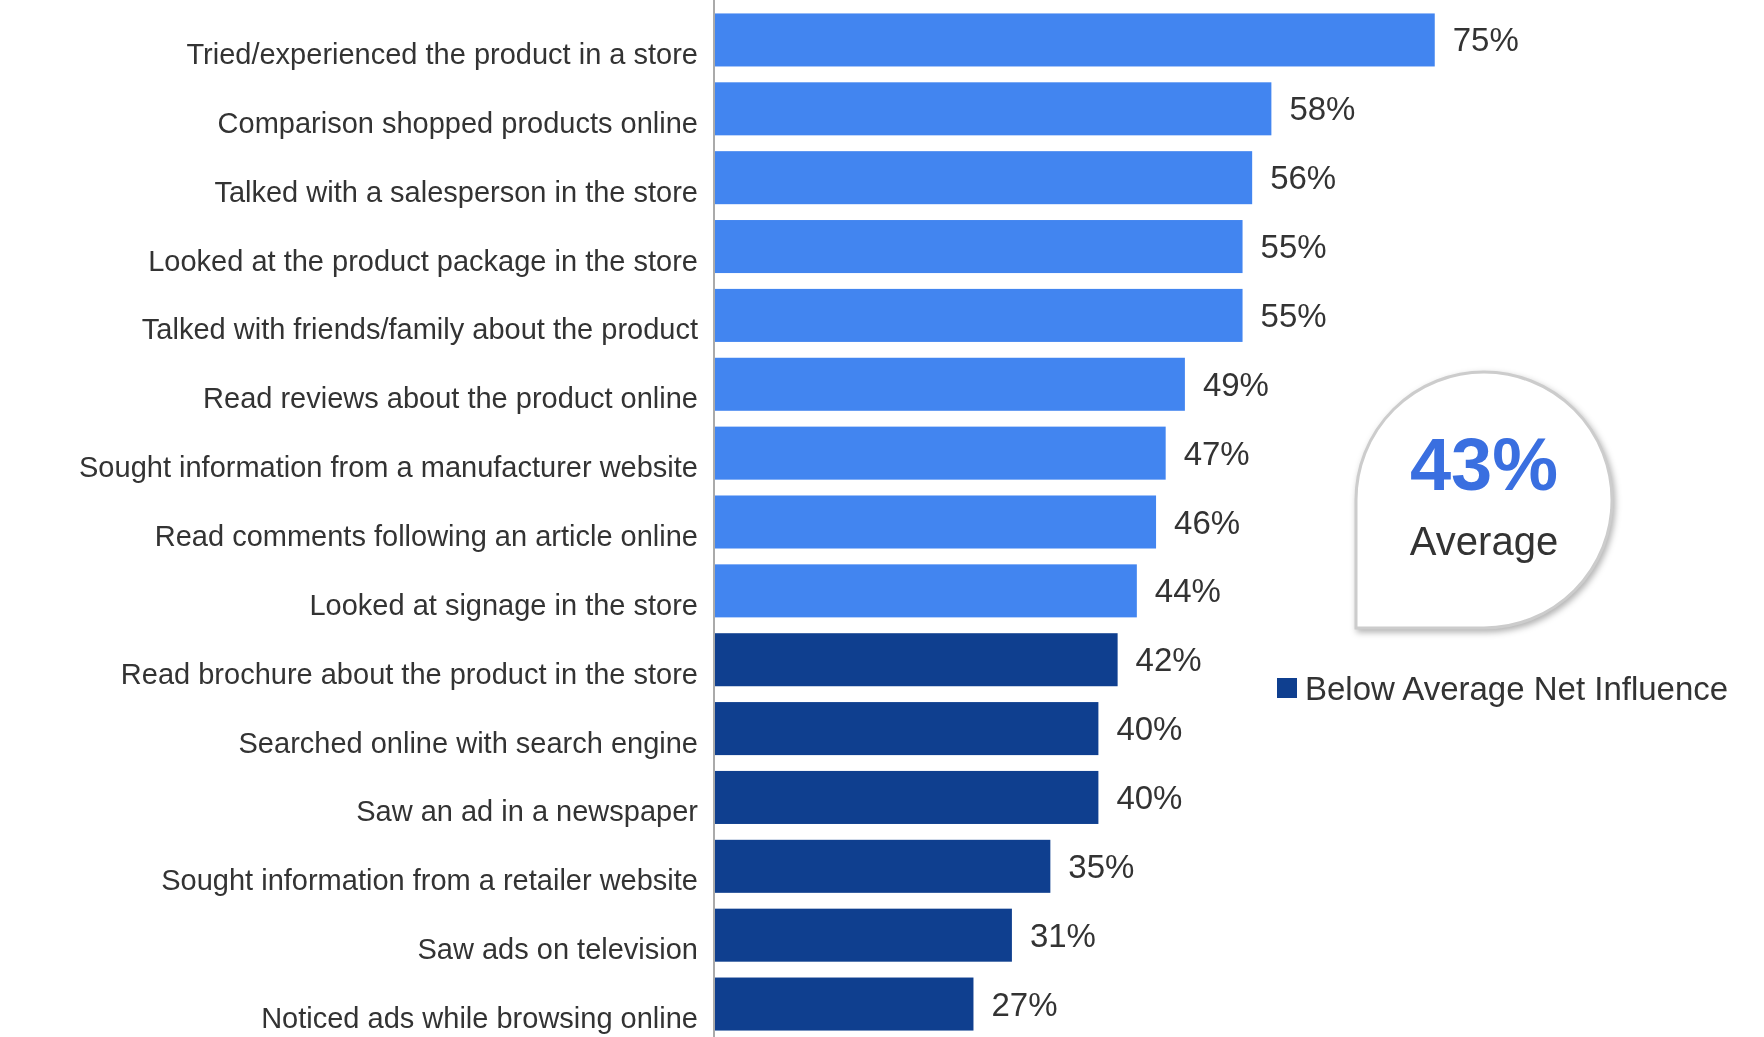 The width and height of the screenshot is (1764, 1037). What do you see at coordinates (1303, 178) in the screenshot?
I see `data-label: 56%` at bounding box center [1303, 178].